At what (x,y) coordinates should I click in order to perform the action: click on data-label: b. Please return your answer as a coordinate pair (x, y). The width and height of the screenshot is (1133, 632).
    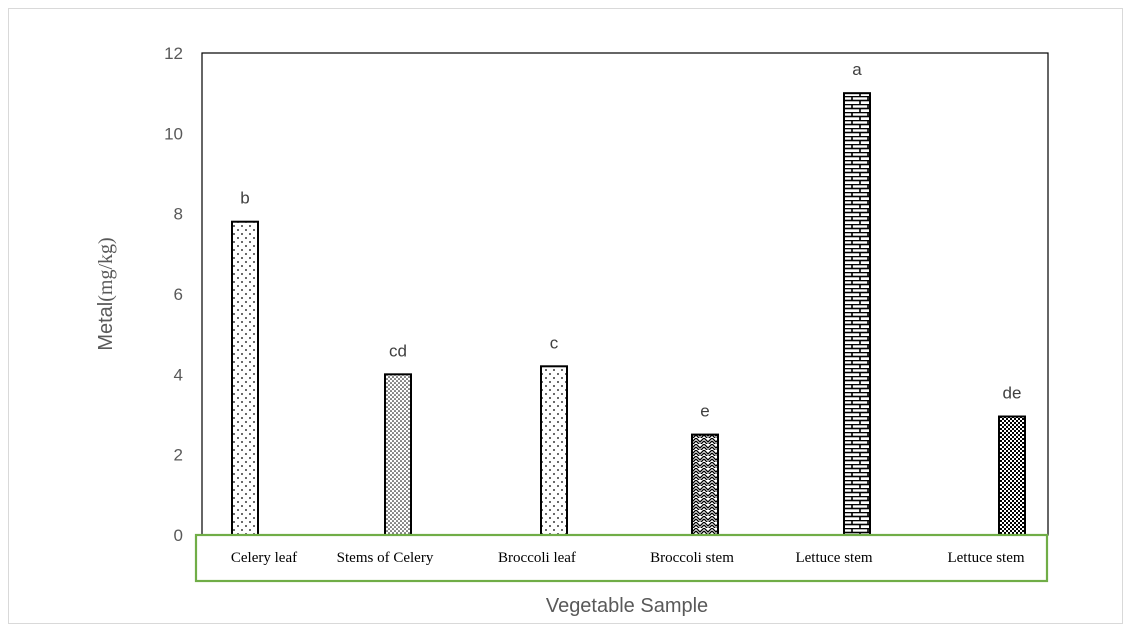
    Looking at the image, I should click on (244, 198).